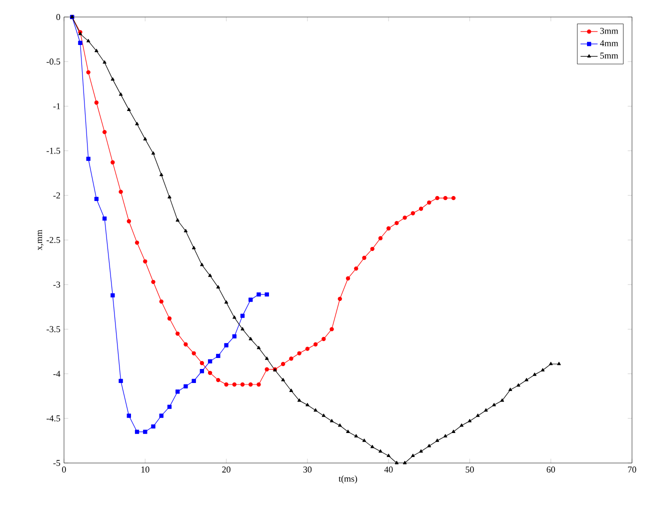 The image size is (654, 505). I want to click on x-tick-label: 10, so click(145, 469).